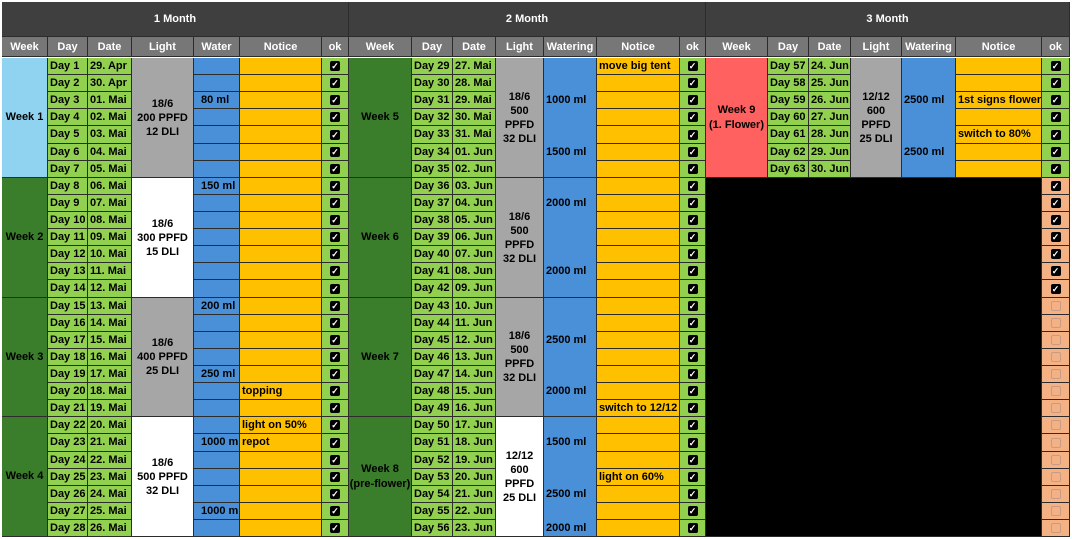 The image size is (1072, 539). I want to click on water-cell: 250 ml, so click(217, 374).